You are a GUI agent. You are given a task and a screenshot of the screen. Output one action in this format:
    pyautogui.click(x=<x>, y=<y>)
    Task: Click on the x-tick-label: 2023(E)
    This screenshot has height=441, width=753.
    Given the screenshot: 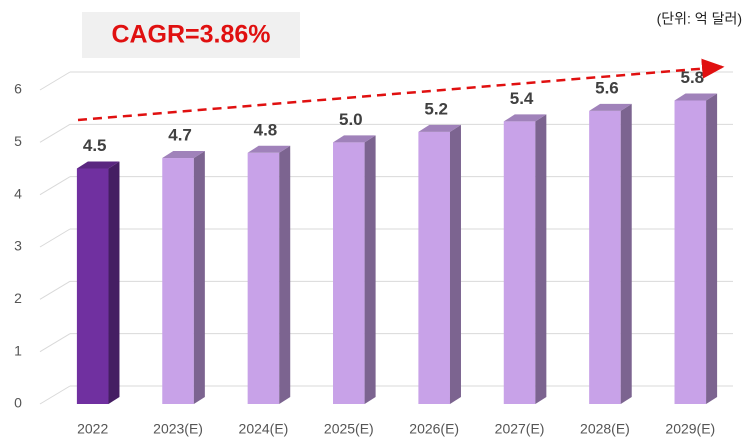 What is the action you would take?
    pyautogui.click(x=178, y=429)
    